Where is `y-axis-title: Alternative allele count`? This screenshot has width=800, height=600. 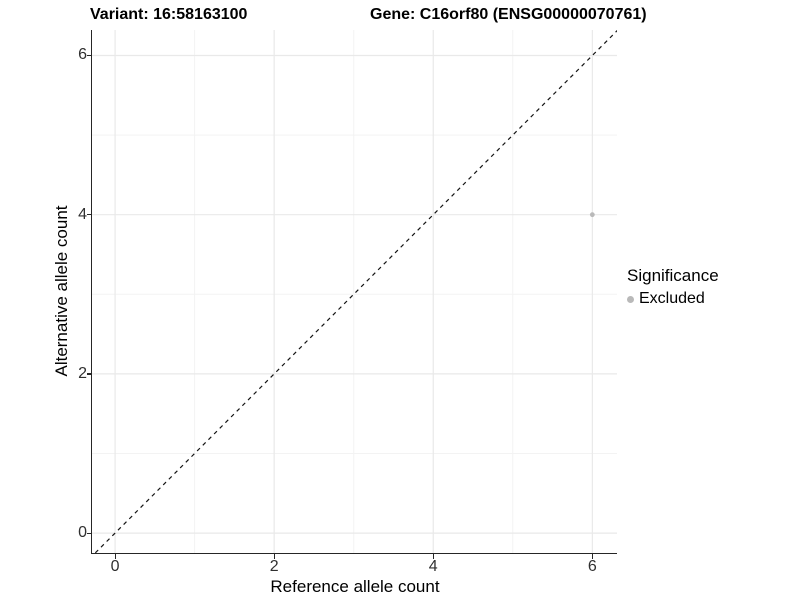 y-axis-title: Alternative allele count is located at coordinates (62, 290).